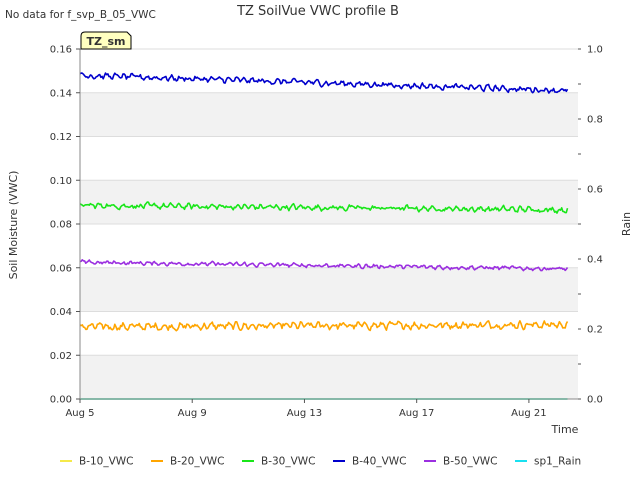 This screenshot has width=640, height=480. What do you see at coordinates (595, 190) in the screenshot?
I see `y2-tick-label: 0.6` at bounding box center [595, 190].